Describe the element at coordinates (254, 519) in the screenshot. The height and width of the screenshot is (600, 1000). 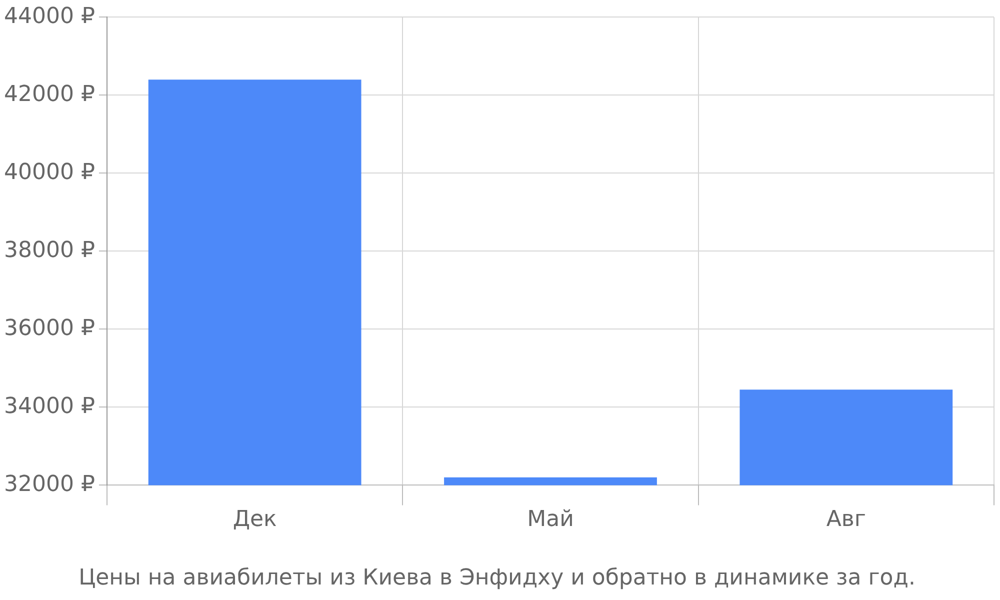
I see `x-tick-label: Дек` at that location.